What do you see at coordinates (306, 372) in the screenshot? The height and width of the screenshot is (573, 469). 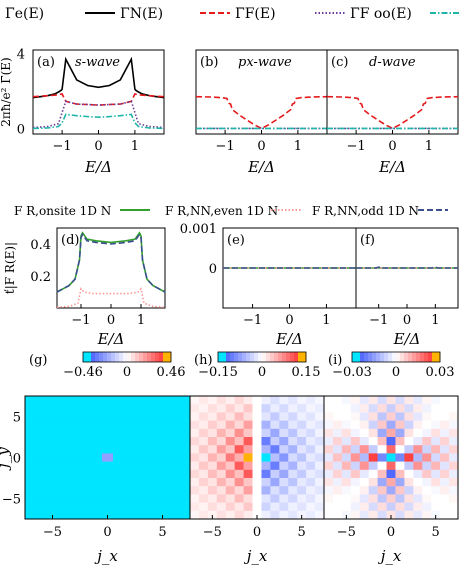 I see `colorbar-tick-h-2: 0.15` at bounding box center [306, 372].